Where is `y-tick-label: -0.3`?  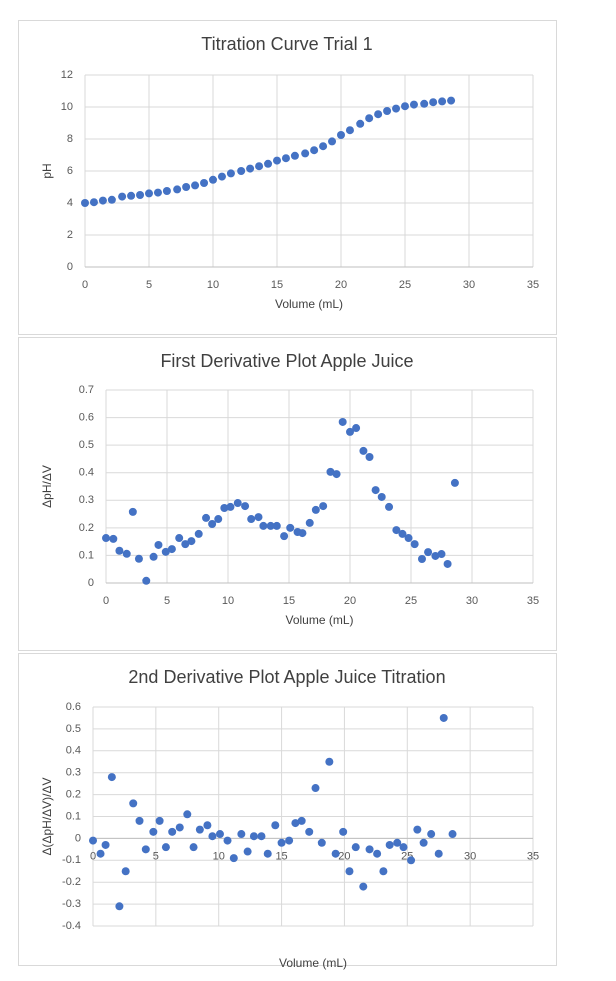
y-tick-label: -0.3 is located at coordinates (71, 904).